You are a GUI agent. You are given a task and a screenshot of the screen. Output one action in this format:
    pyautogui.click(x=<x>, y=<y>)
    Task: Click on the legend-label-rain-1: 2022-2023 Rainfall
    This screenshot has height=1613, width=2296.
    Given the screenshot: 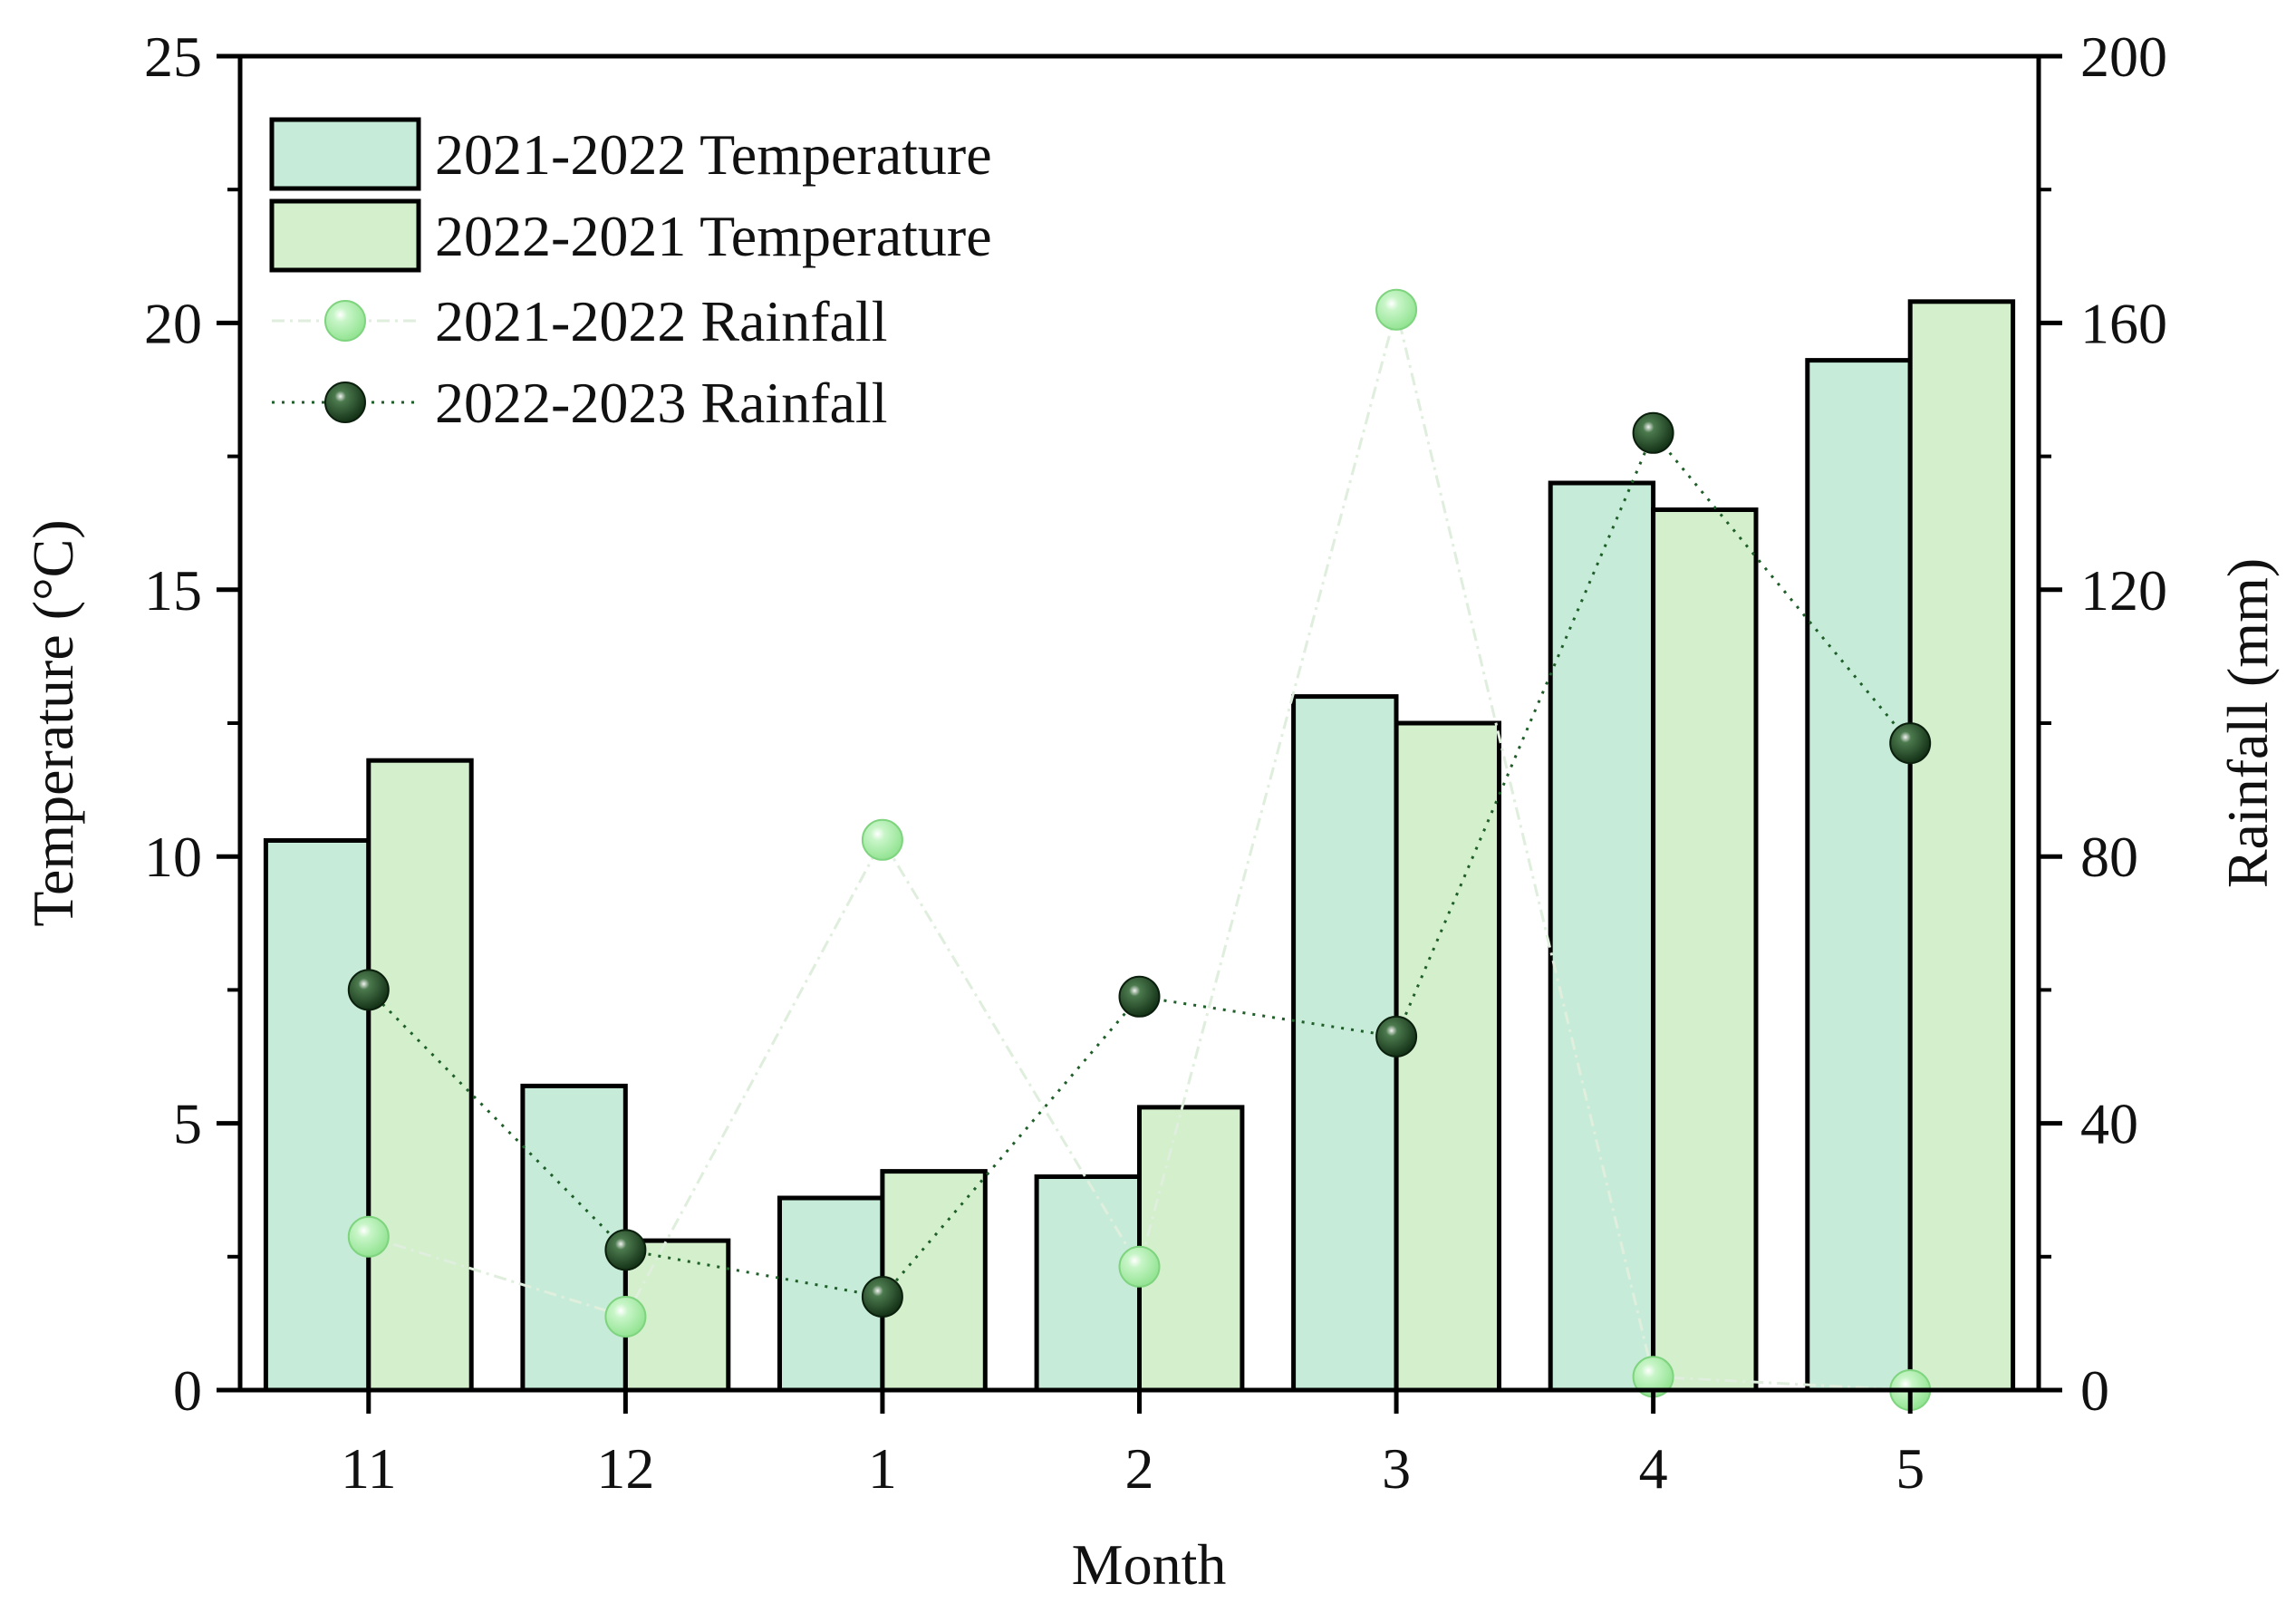 What is the action you would take?
    pyautogui.click(x=661, y=403)
    